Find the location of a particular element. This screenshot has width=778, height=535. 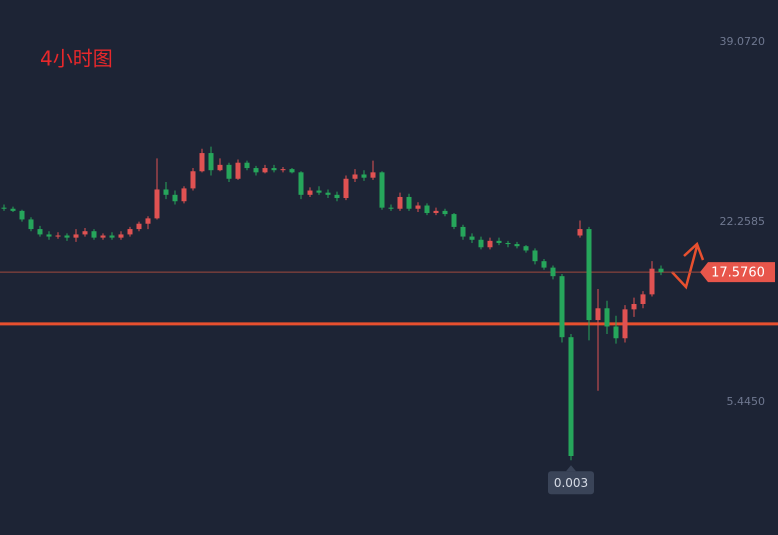

y-tick-label: 39.0720 is located at coordinates (743, 41).